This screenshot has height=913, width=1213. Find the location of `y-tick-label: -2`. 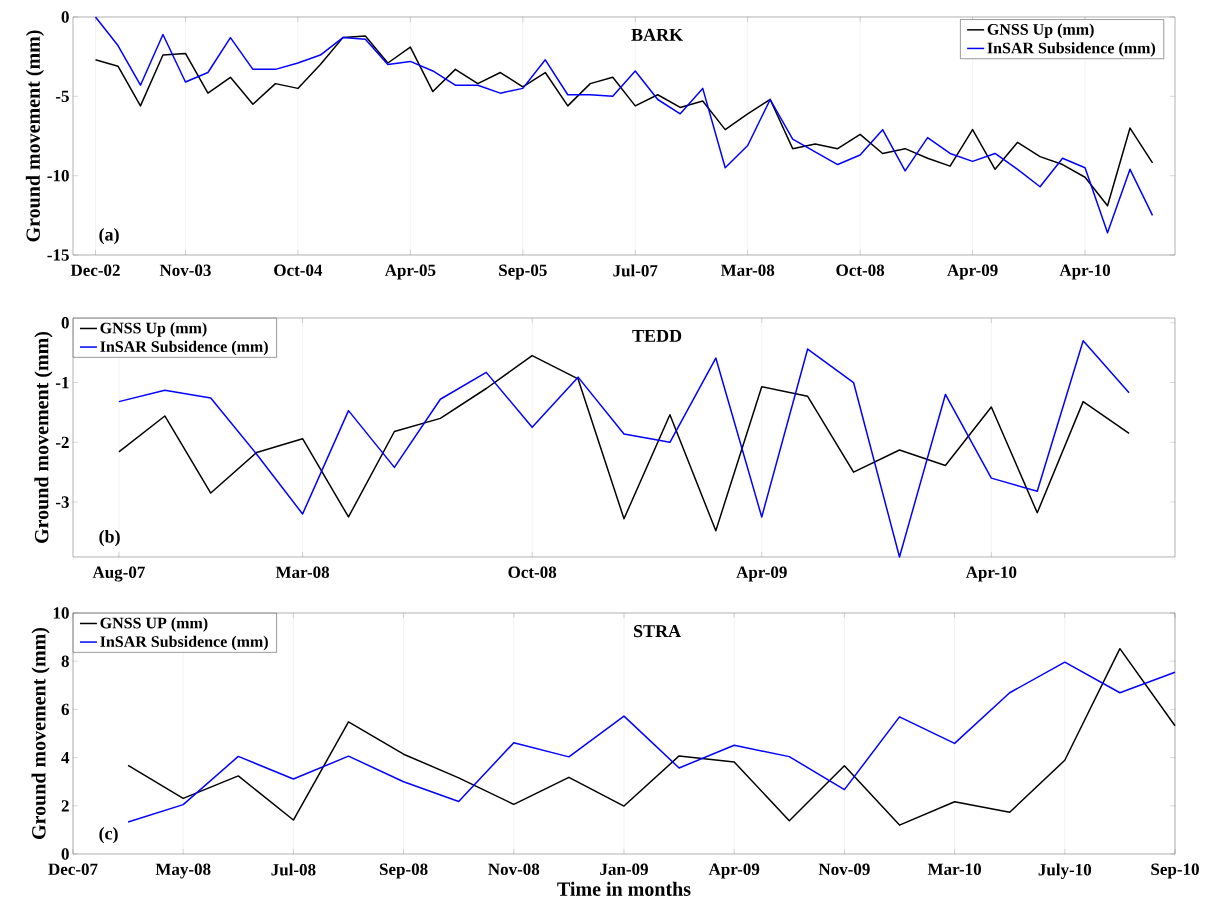

y-tick-label: -2 is located at coordinates (62, 442).